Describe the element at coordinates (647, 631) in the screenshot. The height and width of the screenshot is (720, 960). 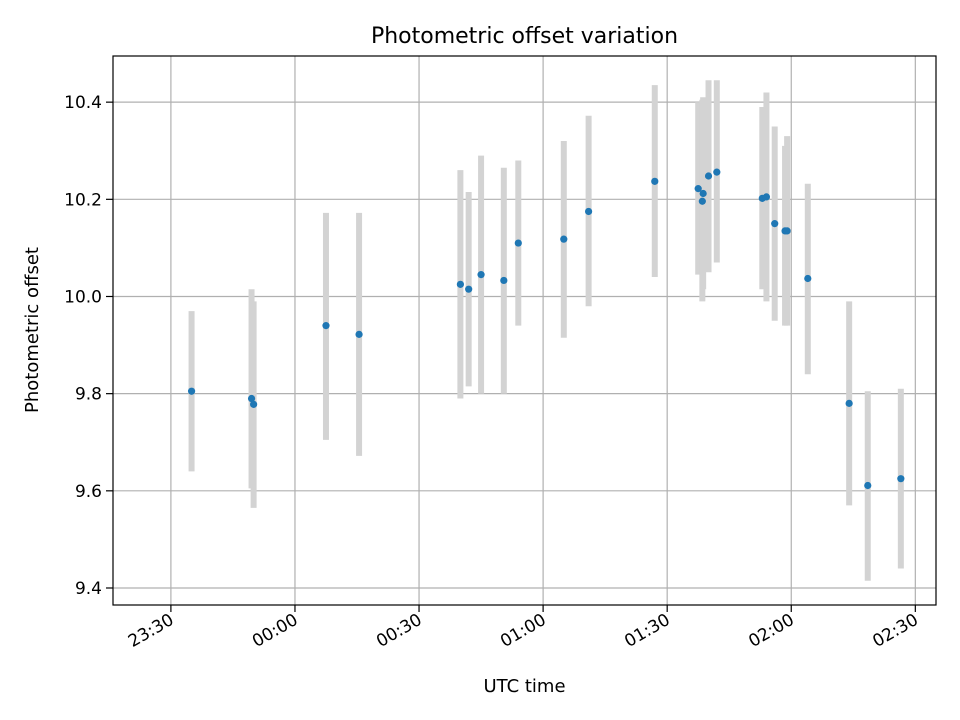
I see `x-tick-label: 01:30` at that location.